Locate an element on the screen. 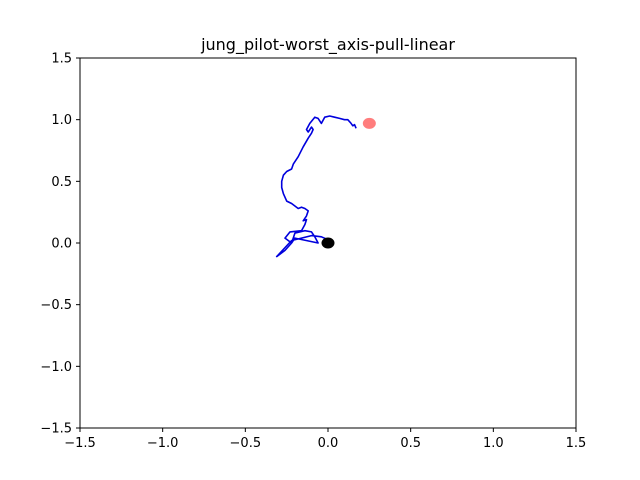 Image resolution: width=640 pixels, height=480 pixels. marker-layer is located at coordinates (348, 183).